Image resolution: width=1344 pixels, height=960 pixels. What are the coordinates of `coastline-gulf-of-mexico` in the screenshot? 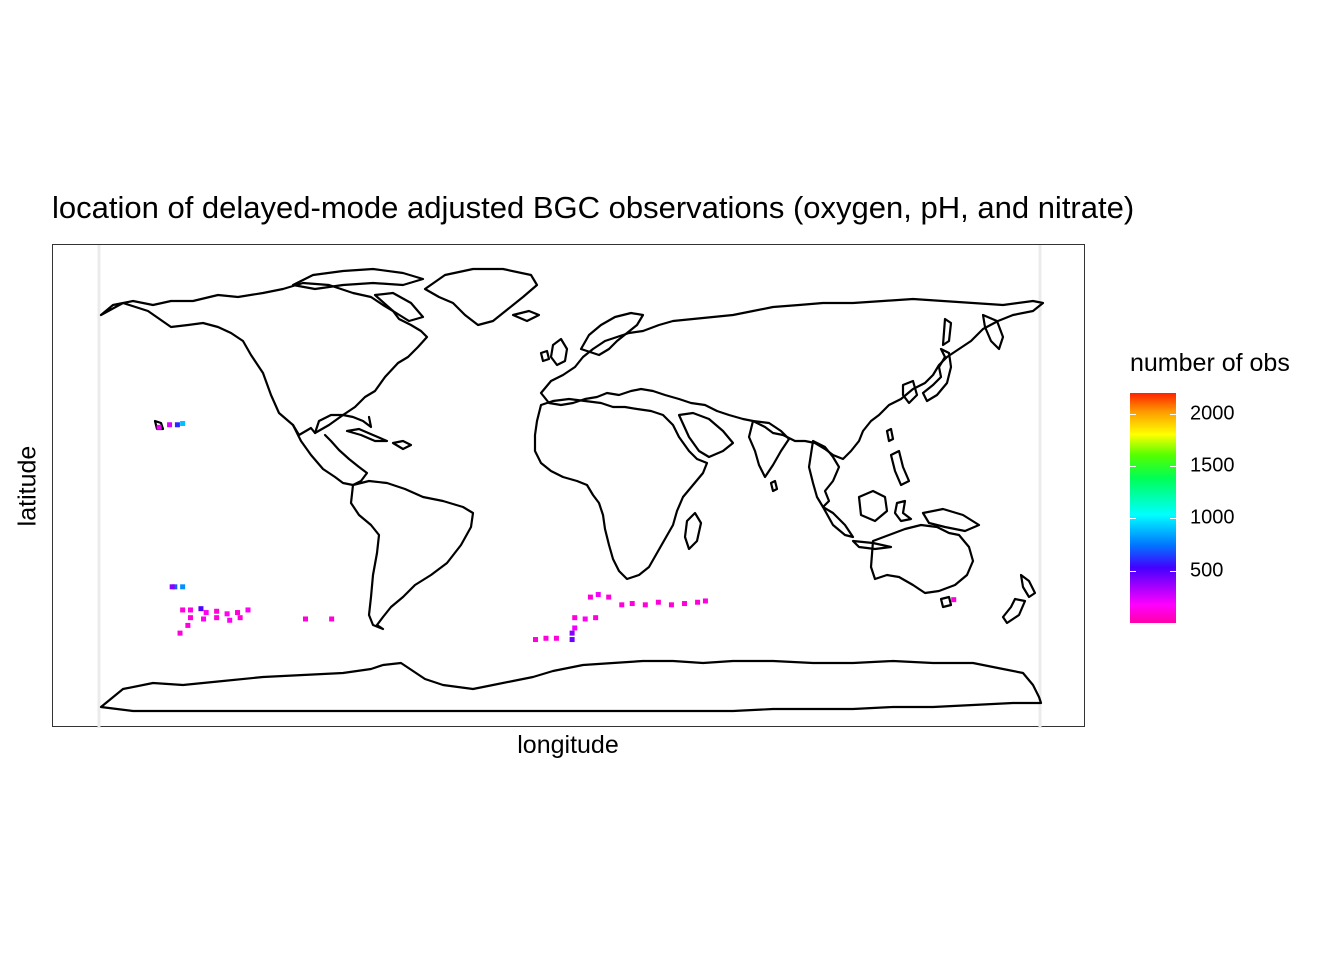 It's located at (343, 424).